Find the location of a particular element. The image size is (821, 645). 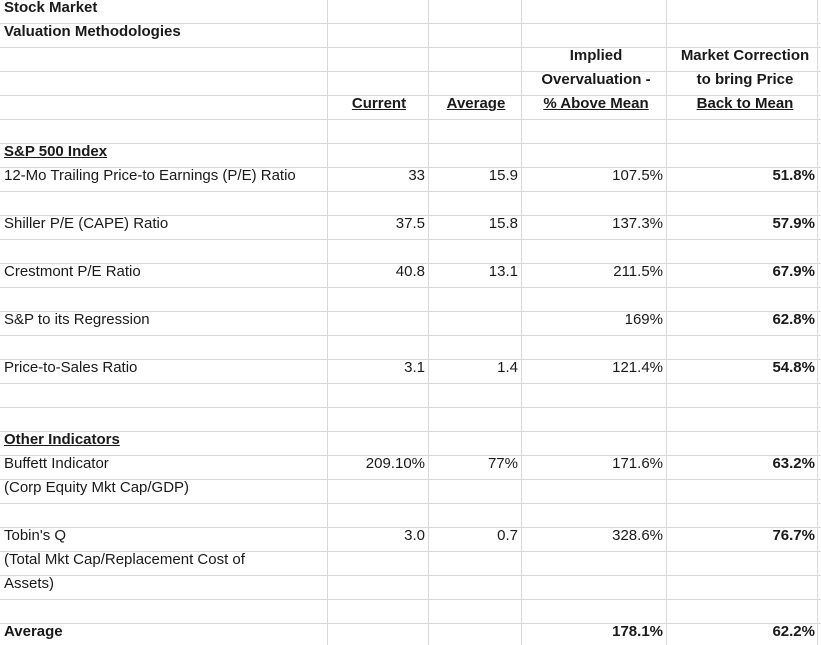

sheet-title-line2: Valuation Methodologies is located at coordinates (92, 31).